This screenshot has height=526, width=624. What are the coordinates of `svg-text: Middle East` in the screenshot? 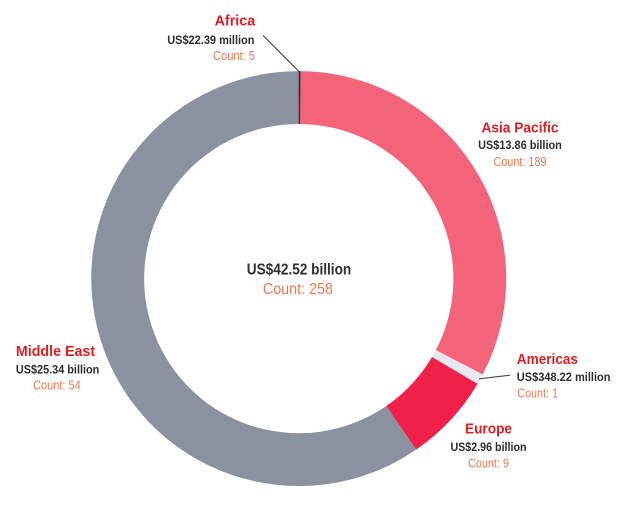 It's located at (55, 351).